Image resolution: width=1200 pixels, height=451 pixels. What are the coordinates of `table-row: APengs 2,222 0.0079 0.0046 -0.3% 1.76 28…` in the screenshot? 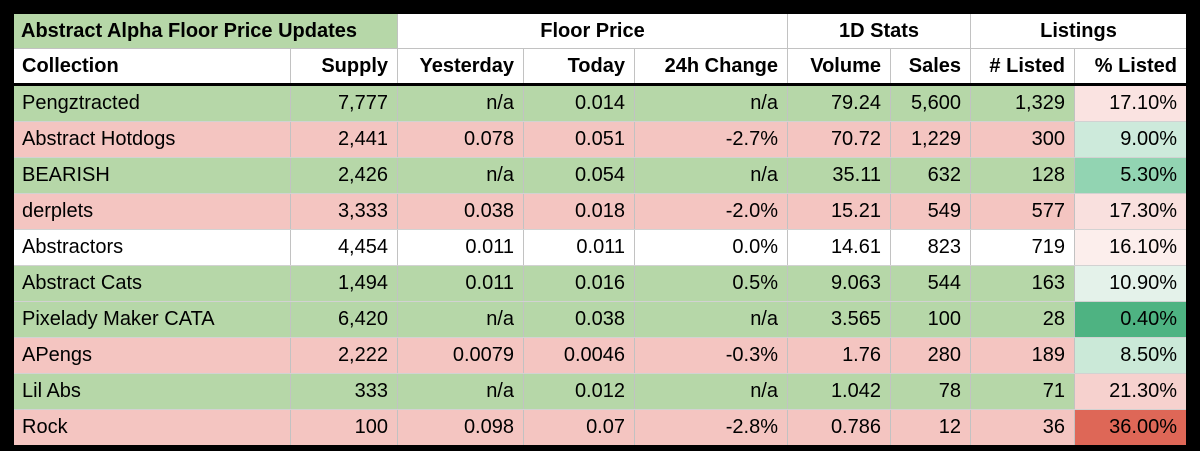 It's located at (600, 356).